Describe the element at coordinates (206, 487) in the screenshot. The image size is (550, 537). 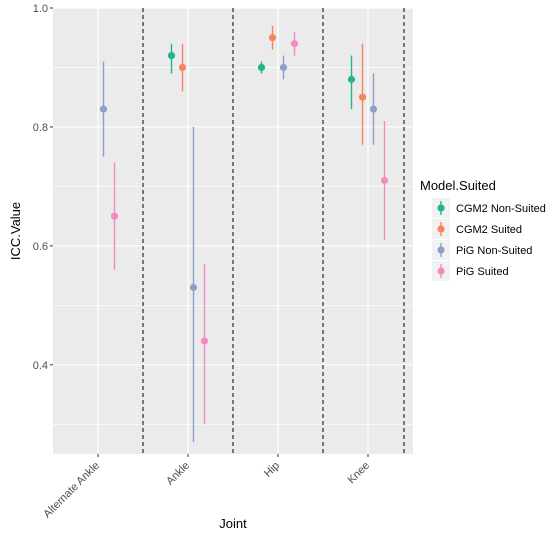
I see `x-axis-ticks: Alternate Ankle Ankle Hip Knee` at that location.